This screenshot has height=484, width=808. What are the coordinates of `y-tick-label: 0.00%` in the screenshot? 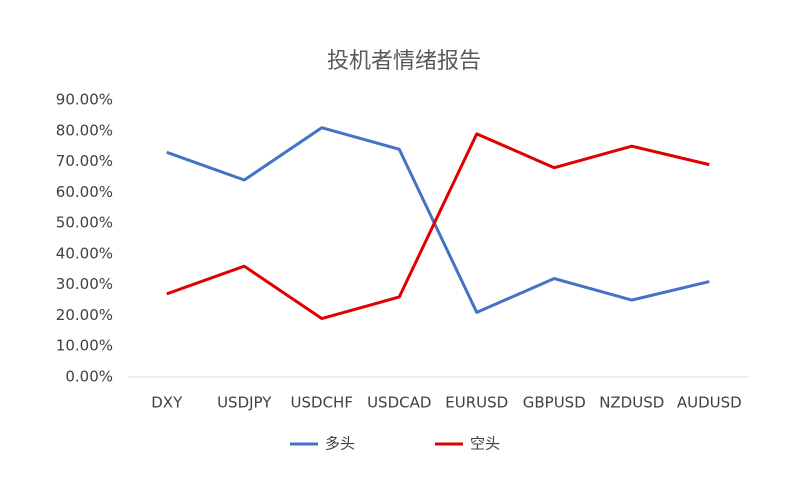 It's located at (89, 377).